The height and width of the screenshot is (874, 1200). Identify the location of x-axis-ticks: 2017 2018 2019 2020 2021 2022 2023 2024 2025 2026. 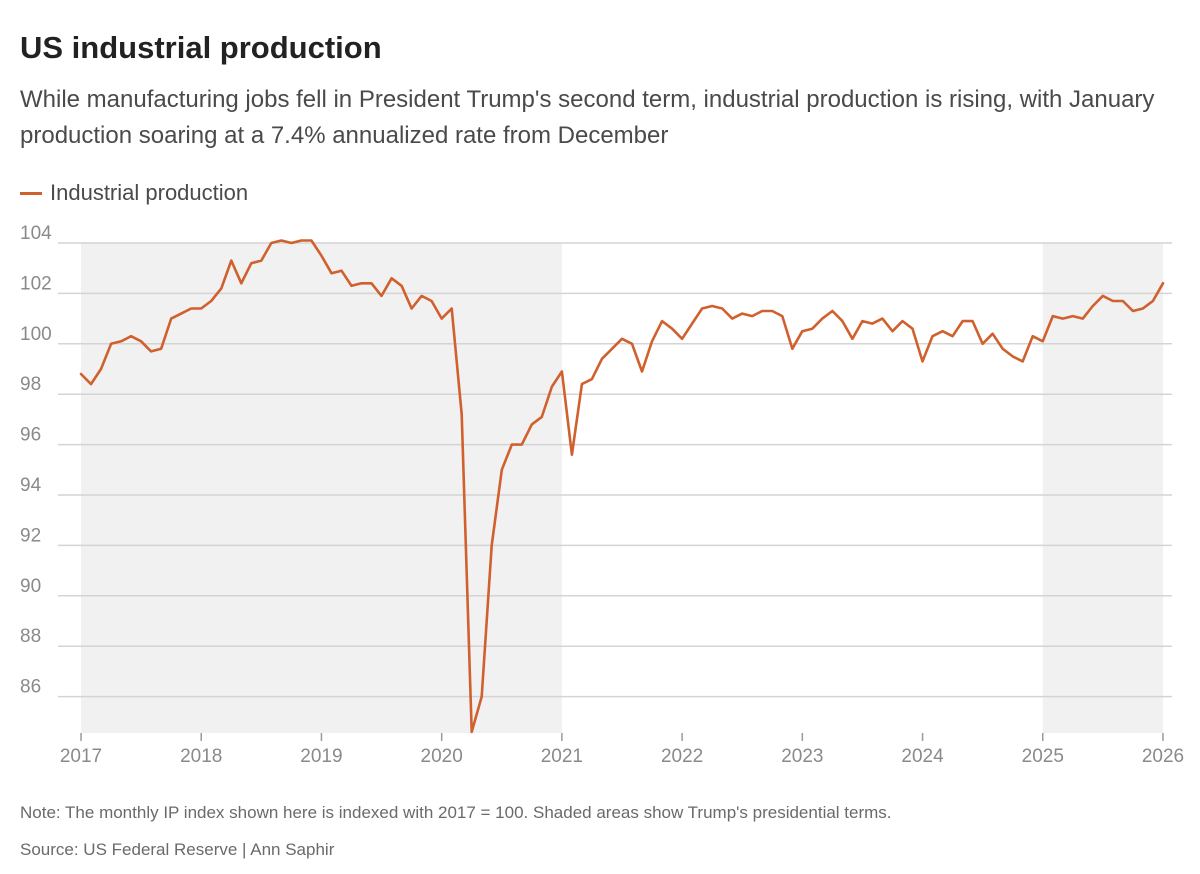
(622, 750).